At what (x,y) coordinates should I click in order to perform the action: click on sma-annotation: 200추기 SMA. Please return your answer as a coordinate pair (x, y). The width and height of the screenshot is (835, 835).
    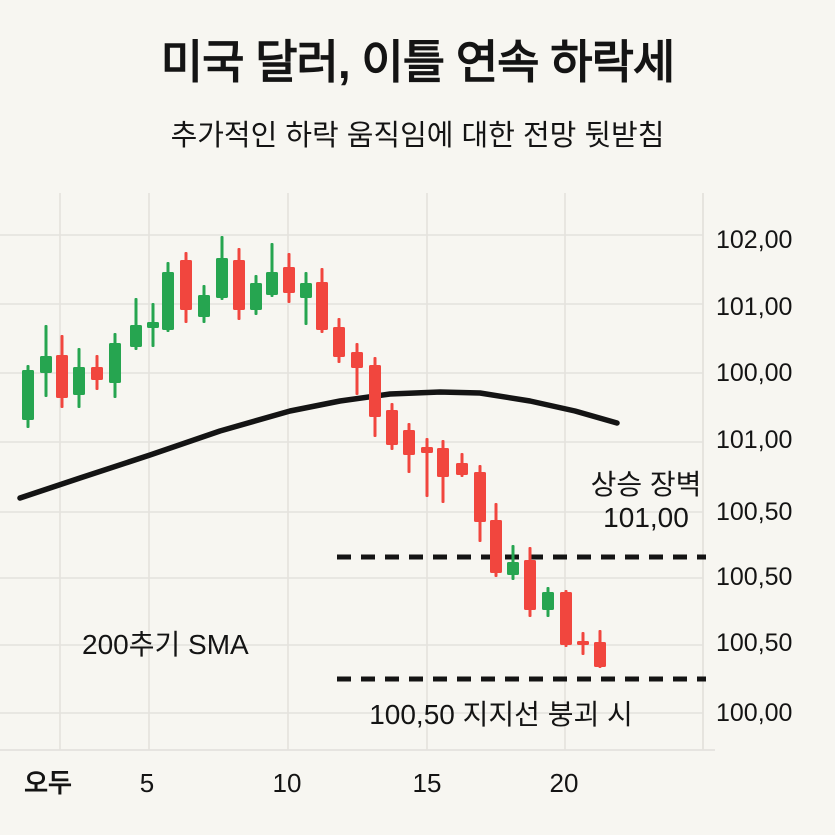
    Looking at the image, I should click on (165, 644).